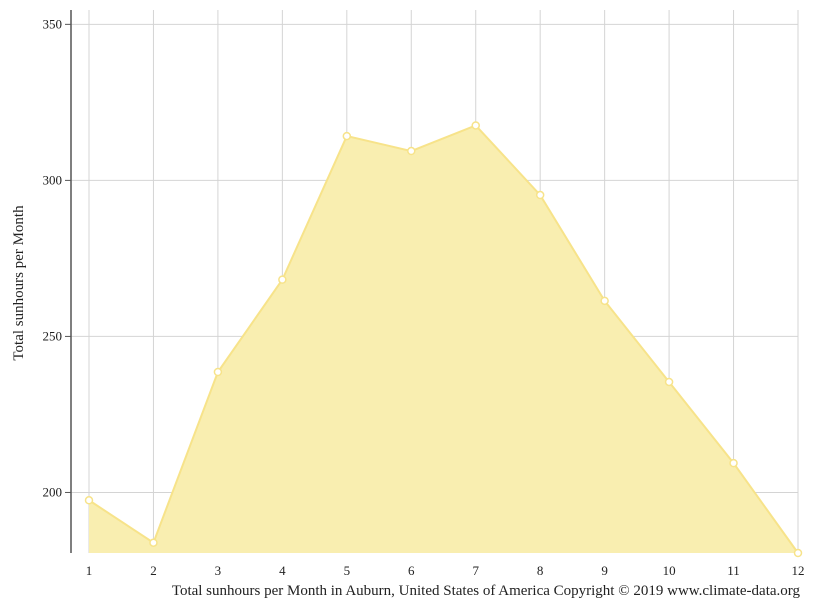 This screenshot has height=611, width=815. I want to click on x-tick-label: 10, so click(669, 570).